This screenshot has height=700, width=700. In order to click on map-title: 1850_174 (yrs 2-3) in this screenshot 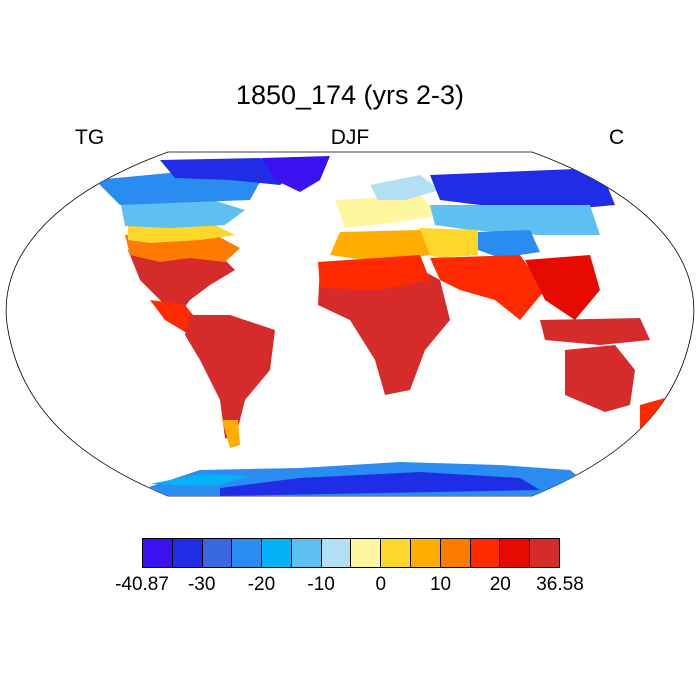, I will do `click(350, 95)`.